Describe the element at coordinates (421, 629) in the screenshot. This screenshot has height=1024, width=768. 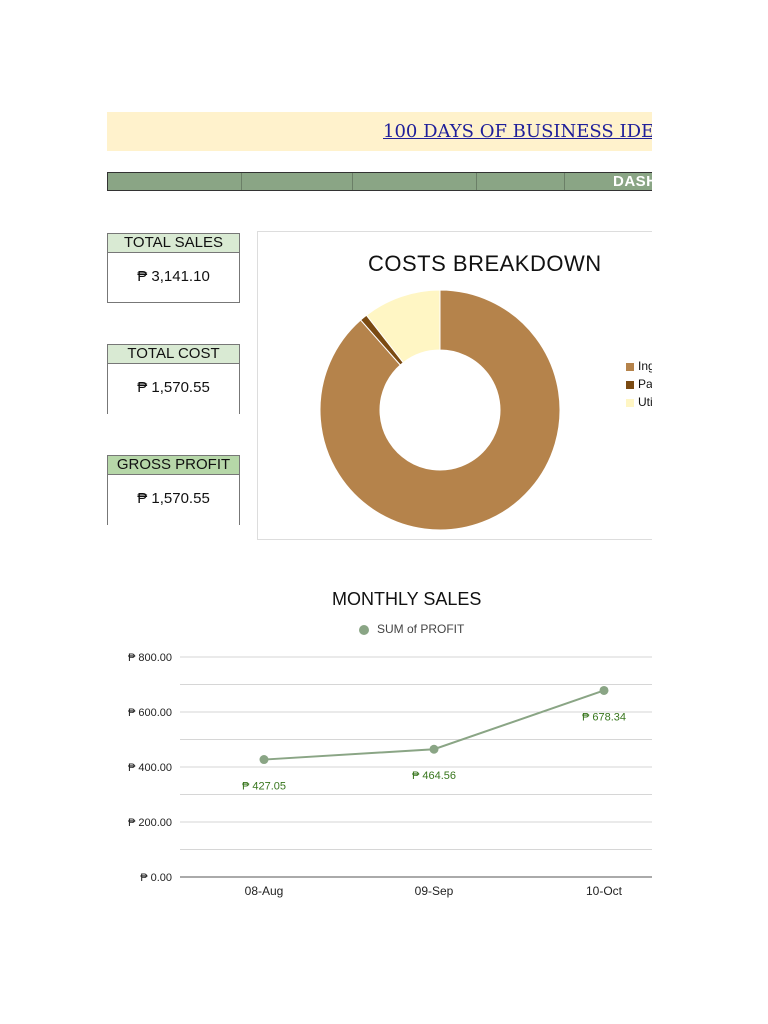
I see `legend-label: SUM of PROFIT` at that location.